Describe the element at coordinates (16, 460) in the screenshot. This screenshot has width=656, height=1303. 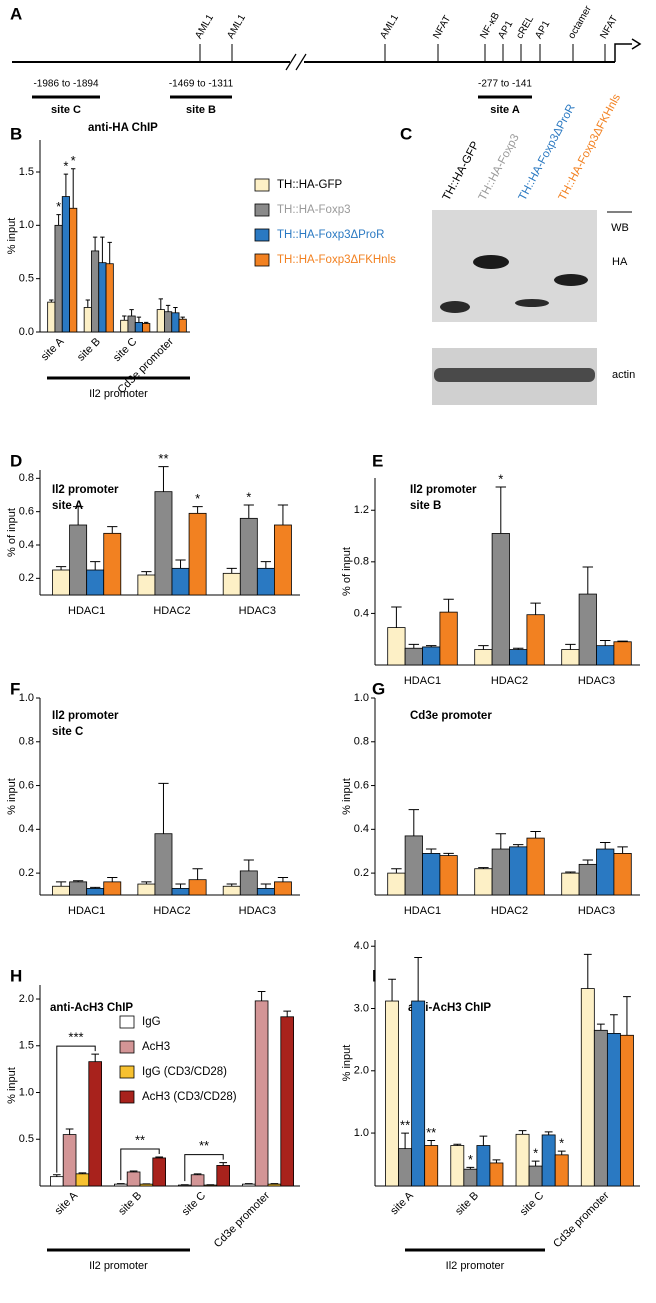
I see `panel-letter: D` at that location.